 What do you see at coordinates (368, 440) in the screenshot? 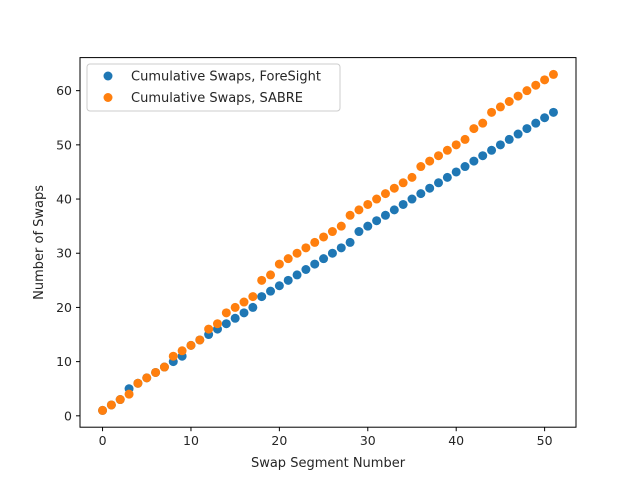
I see `x-tick-label: 30` at bounding box center [368, 440].